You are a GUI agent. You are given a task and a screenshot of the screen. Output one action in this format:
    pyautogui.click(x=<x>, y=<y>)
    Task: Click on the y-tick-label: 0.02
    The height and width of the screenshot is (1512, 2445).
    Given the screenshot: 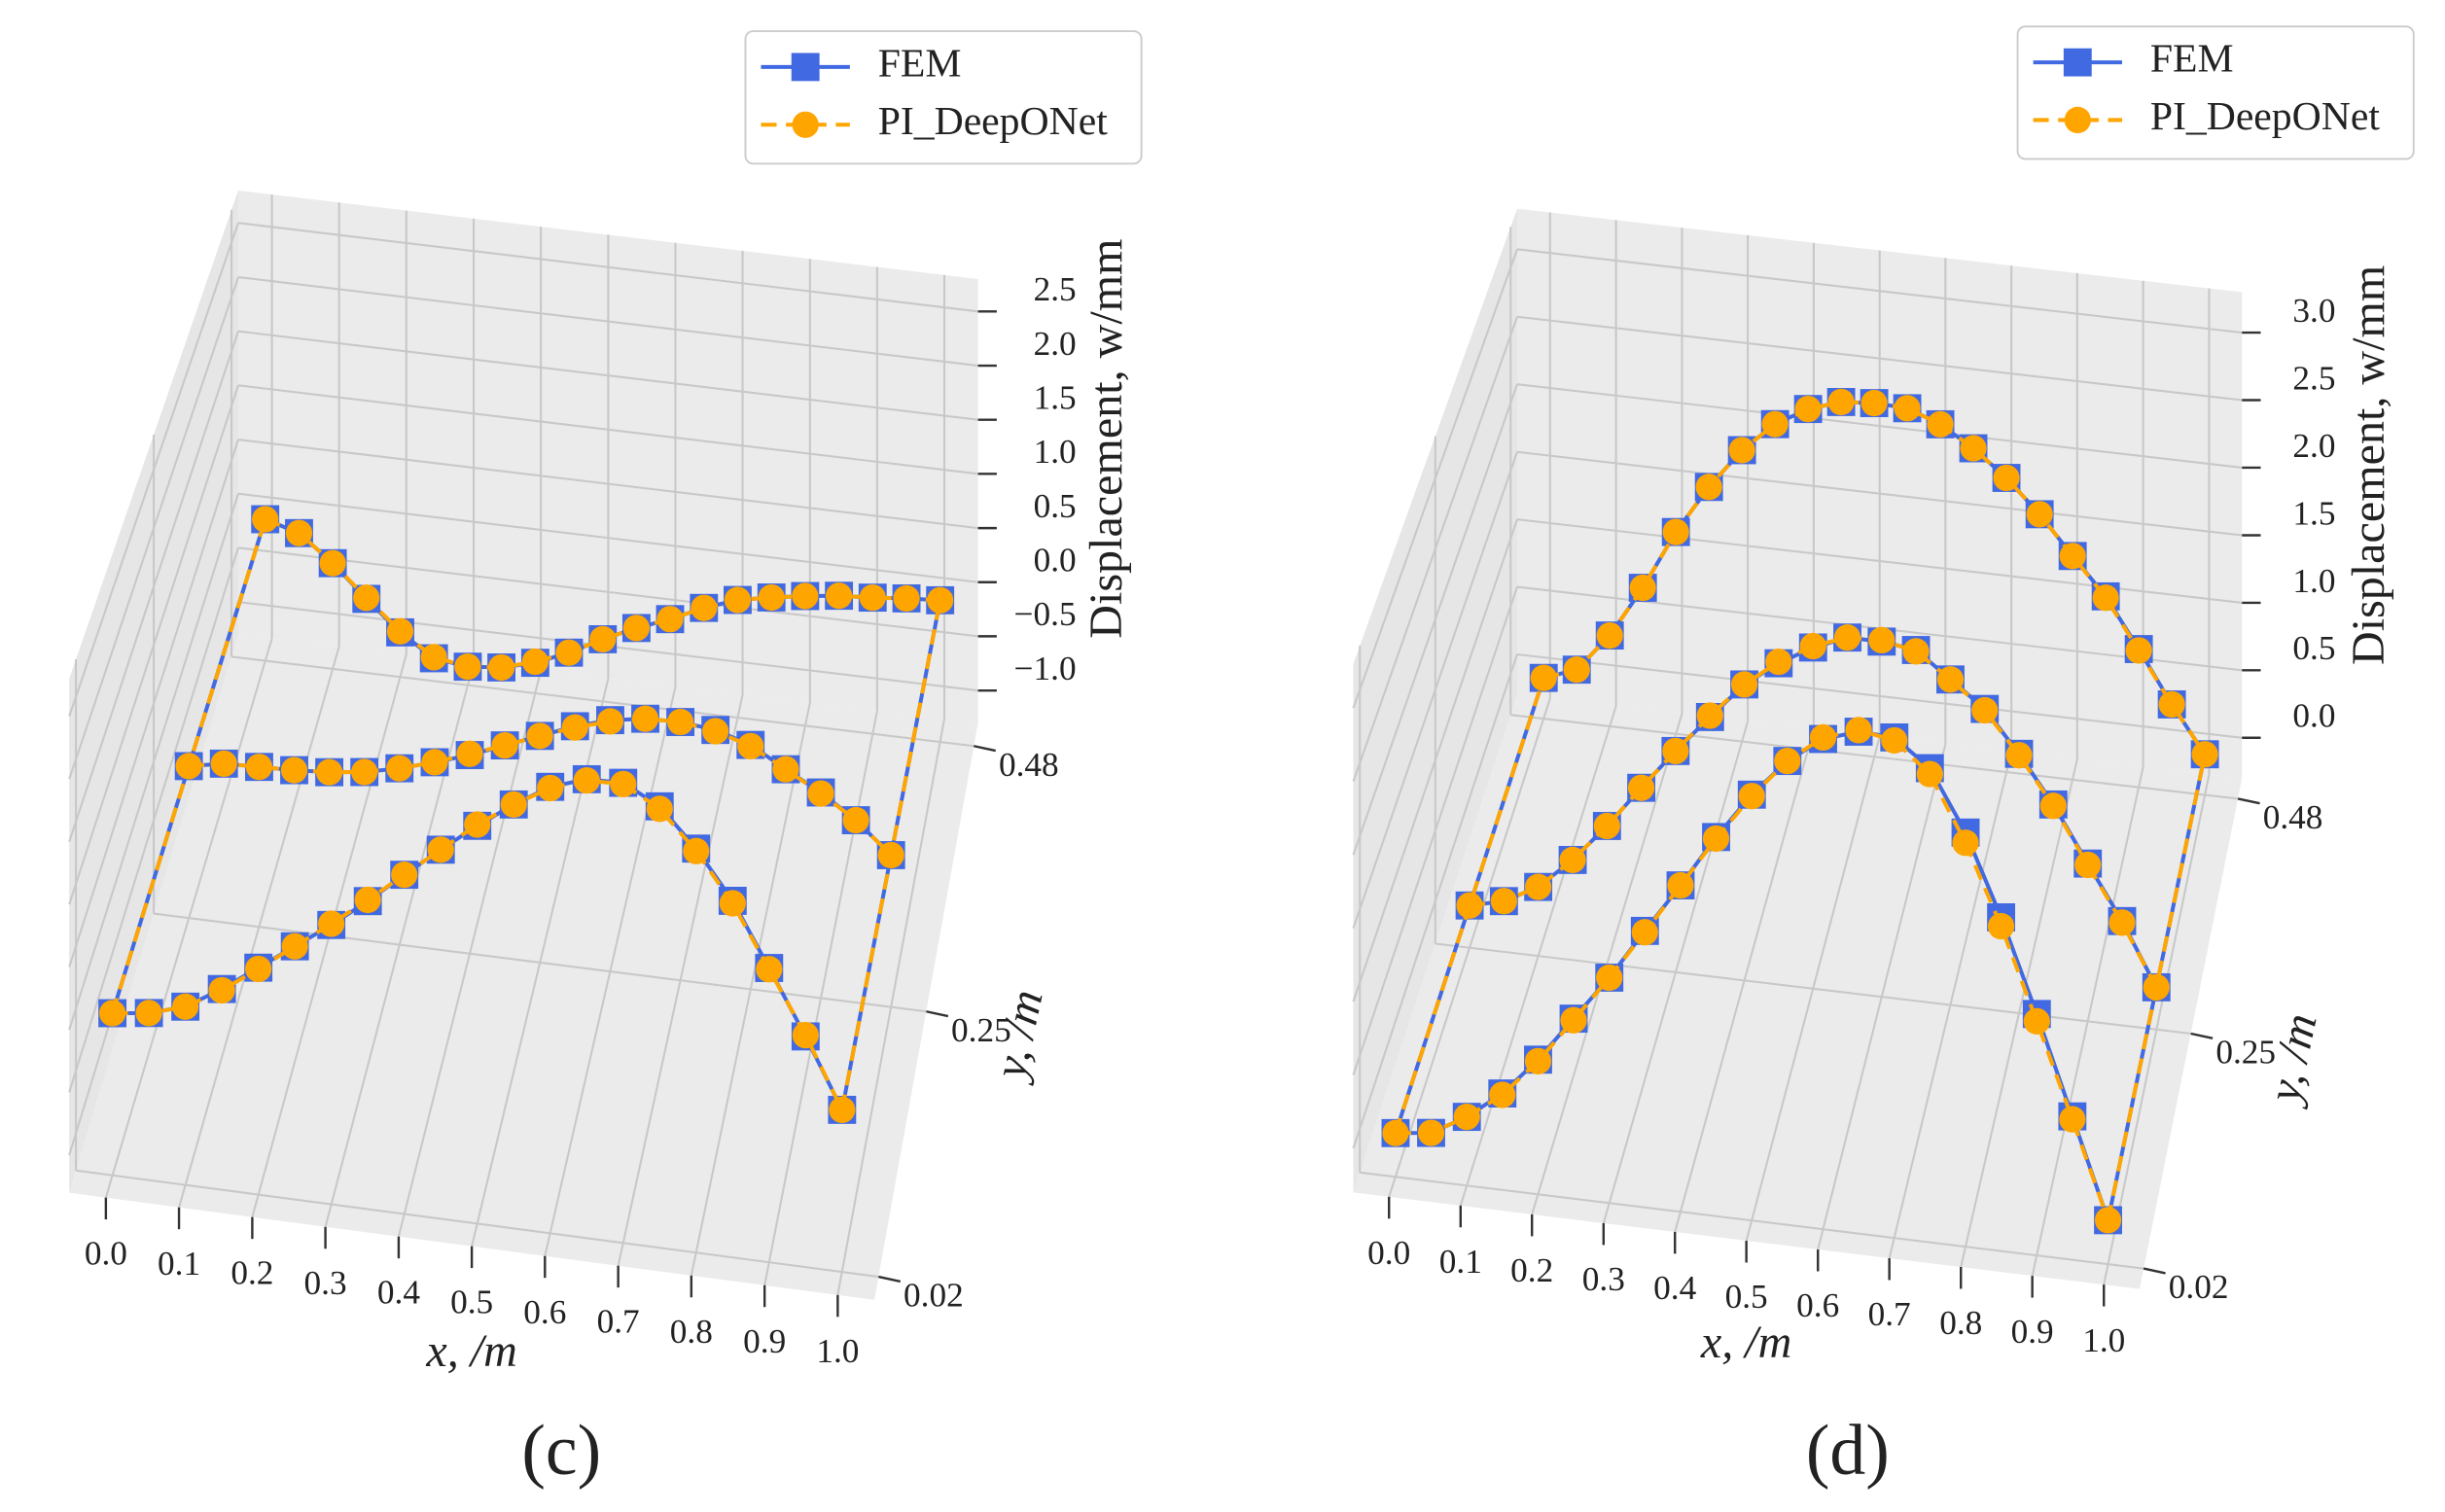 What is the action you would take?
    pyautogui.click(x=2199, y=1287)
    